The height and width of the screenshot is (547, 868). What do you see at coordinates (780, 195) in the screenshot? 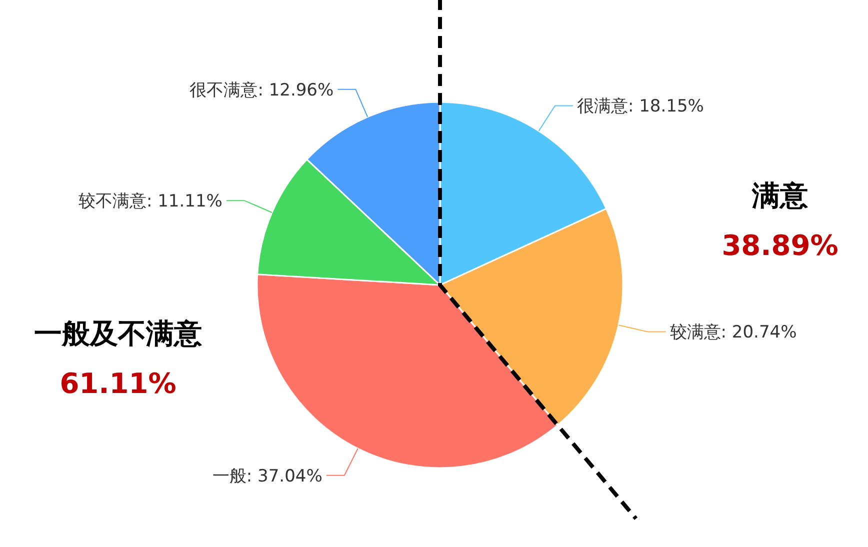
I see `text: 满意` at bounding box center [780, 195].